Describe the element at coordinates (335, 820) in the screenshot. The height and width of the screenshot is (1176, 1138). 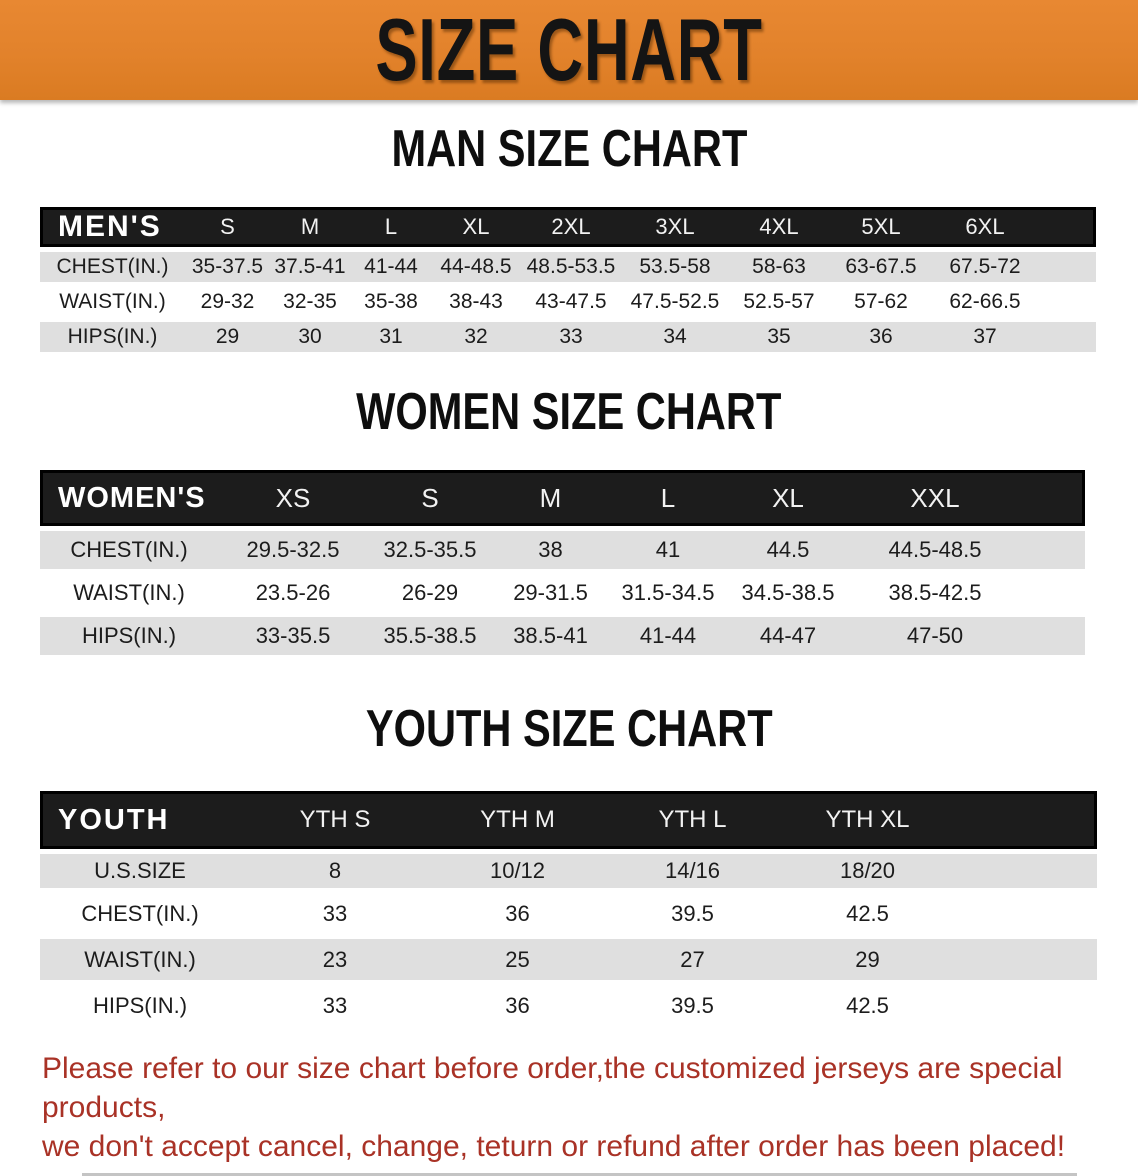
I see `youth-size-col: YTH S` at that location.